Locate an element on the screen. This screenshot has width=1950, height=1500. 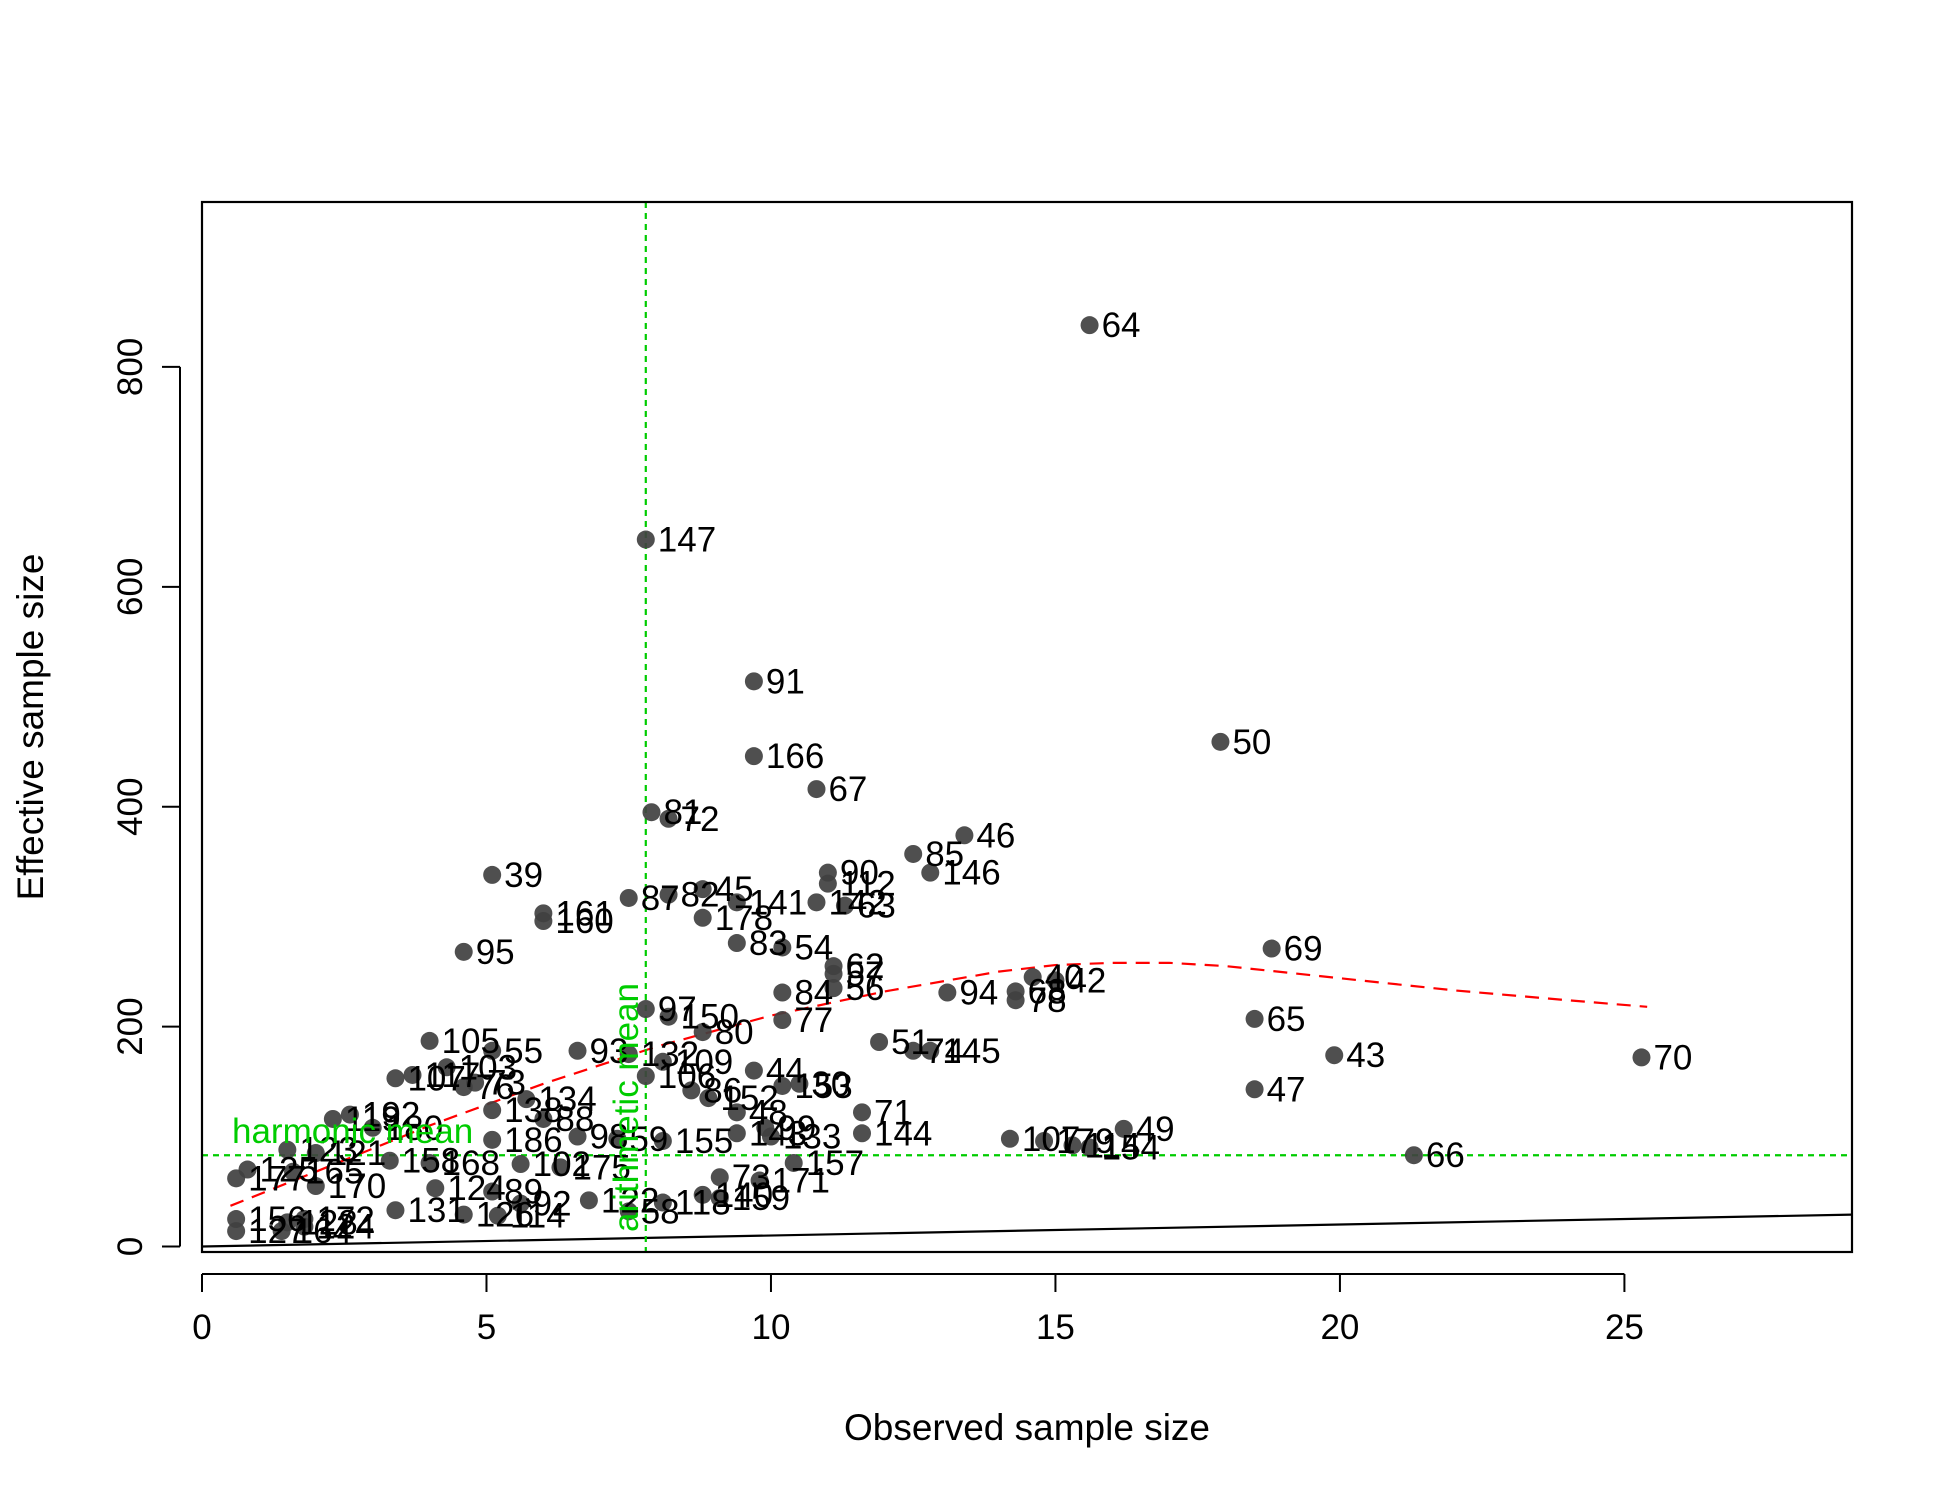
x-tick-label: 15 is located at coordinates (1055, 1327).